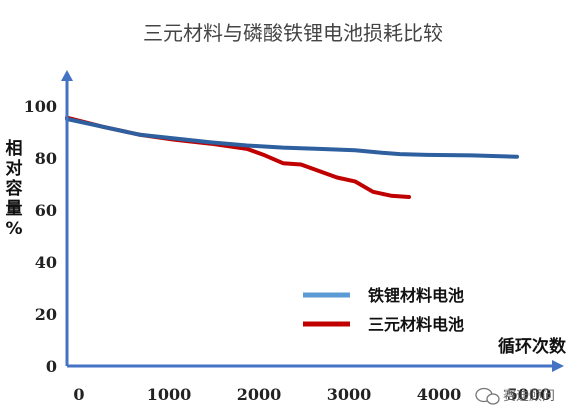 This screenshot has width=574, height=420. Describe the element at coordinates (46, 314) in the screenshot. I see `y-tick-label: 20` at that location.